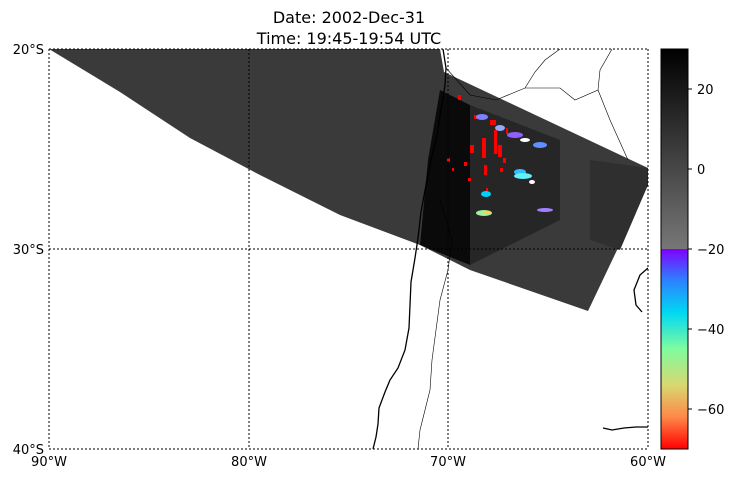 This screenshot has width=738, height=479. Describe the element at coordinates (445, 177) in the screenshot. I see `swath-dark-band` at that location.